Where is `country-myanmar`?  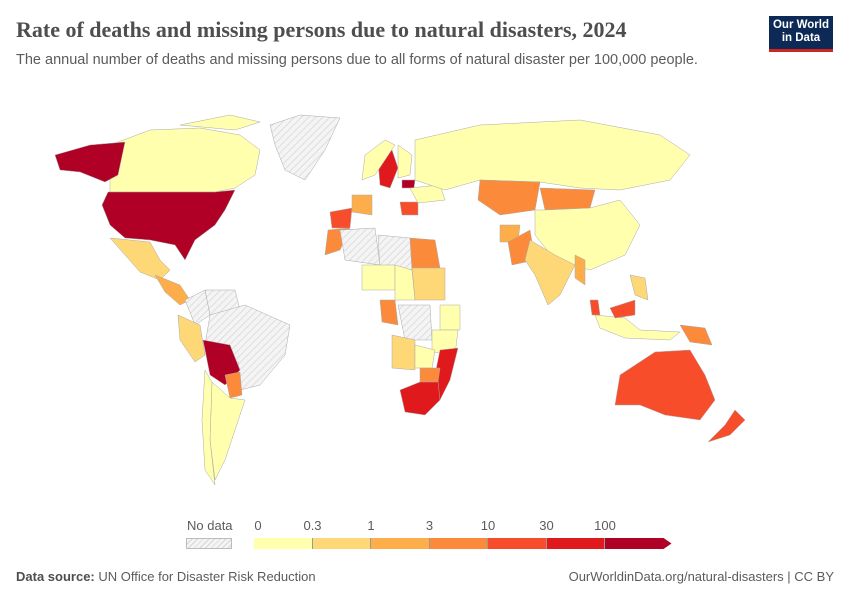
country-myanmar is located at coordinates (580, 270).